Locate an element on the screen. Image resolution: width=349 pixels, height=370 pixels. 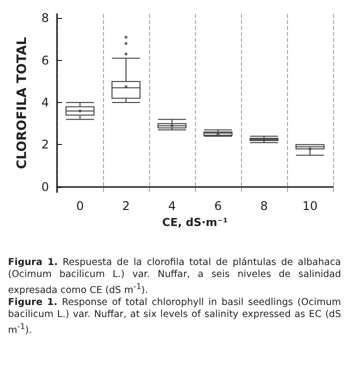
y-tick-label: 4 is located at coordinates (45, 103).